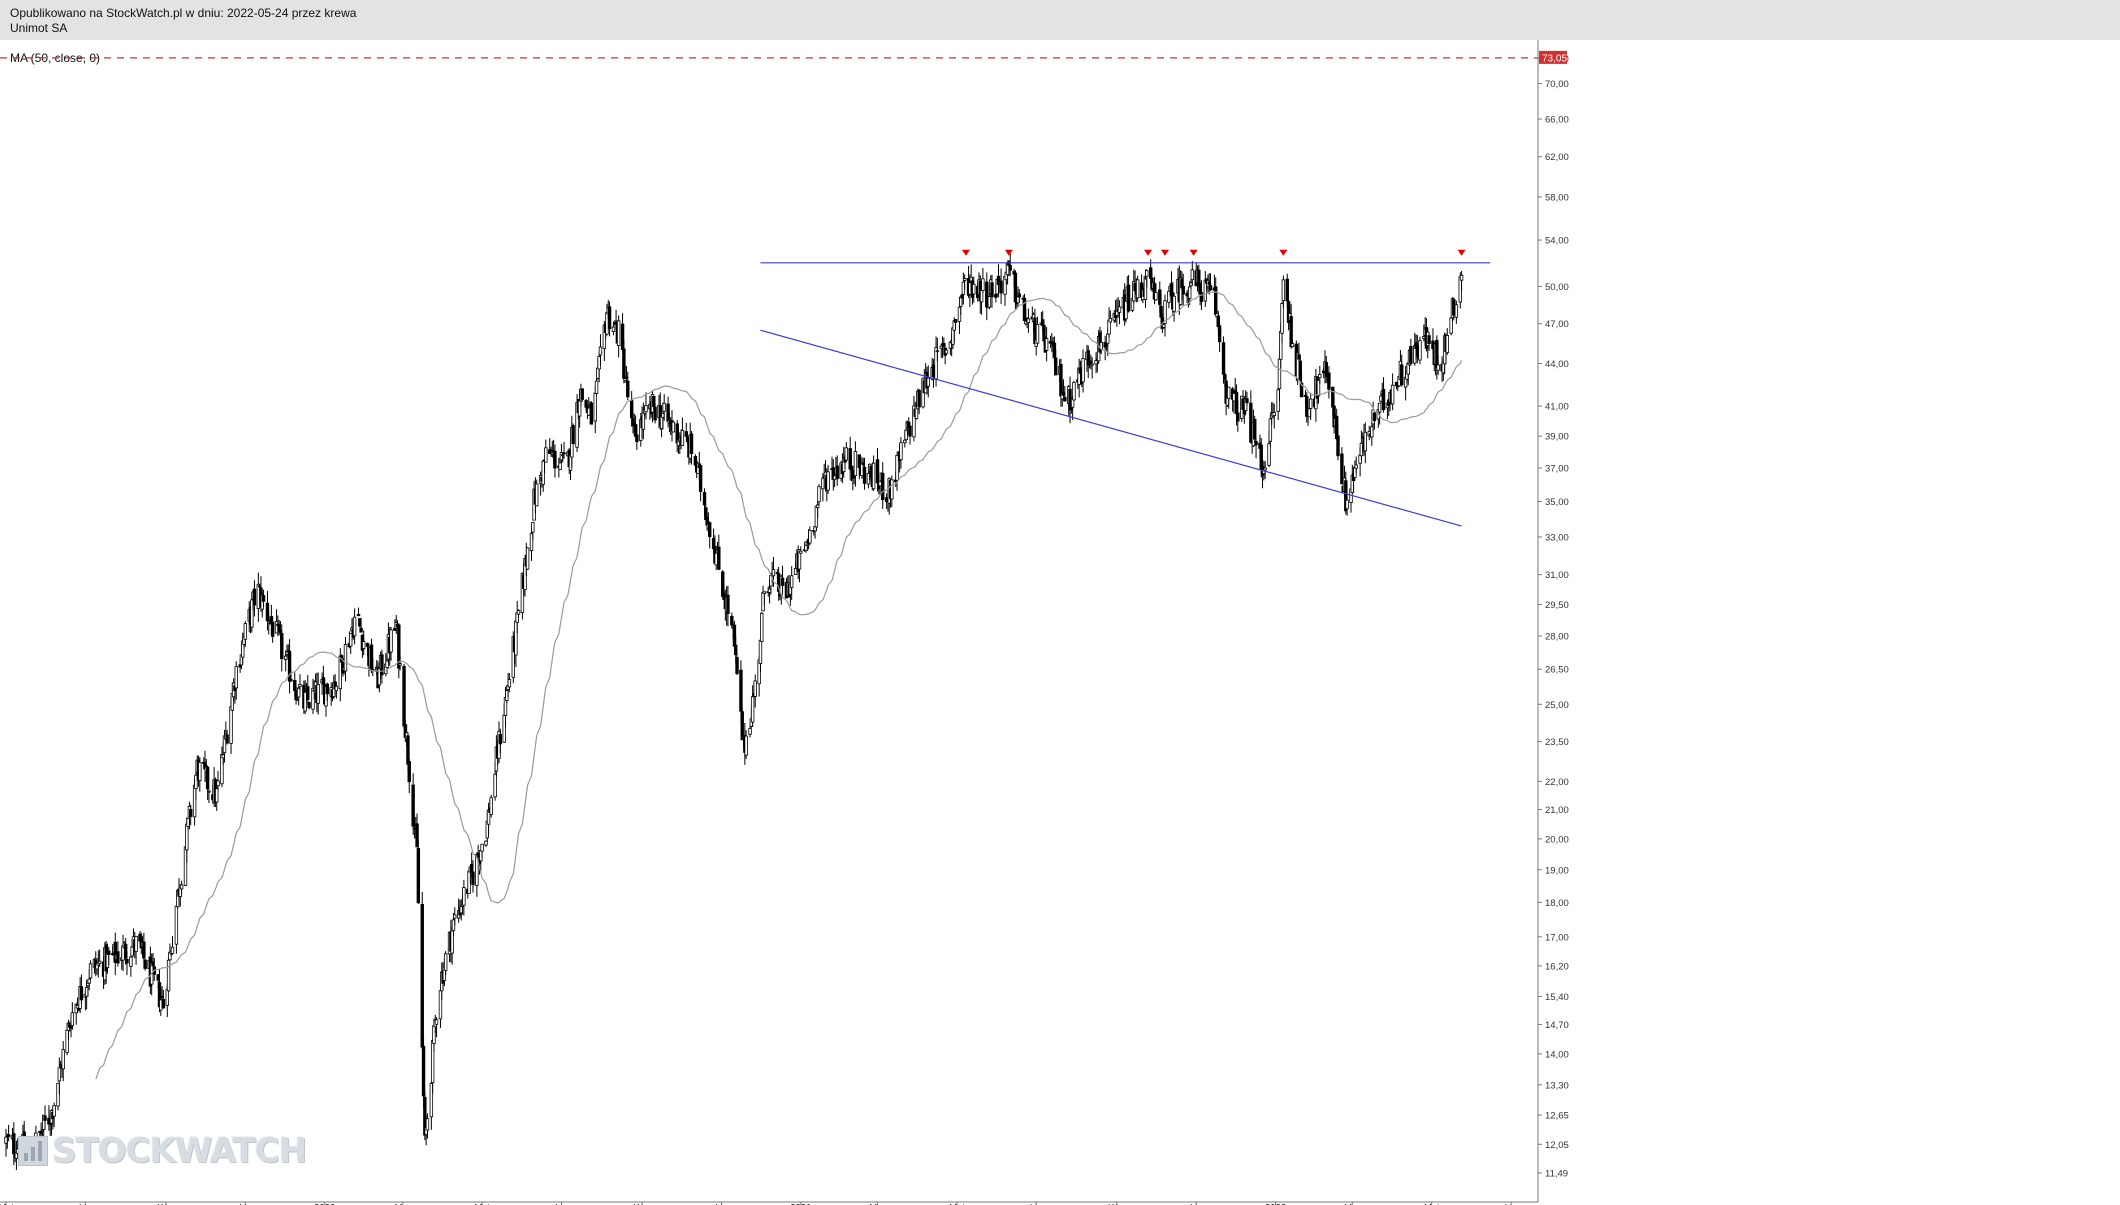  I want to click on x-tick-label: Maj, so click(1431, 1203).